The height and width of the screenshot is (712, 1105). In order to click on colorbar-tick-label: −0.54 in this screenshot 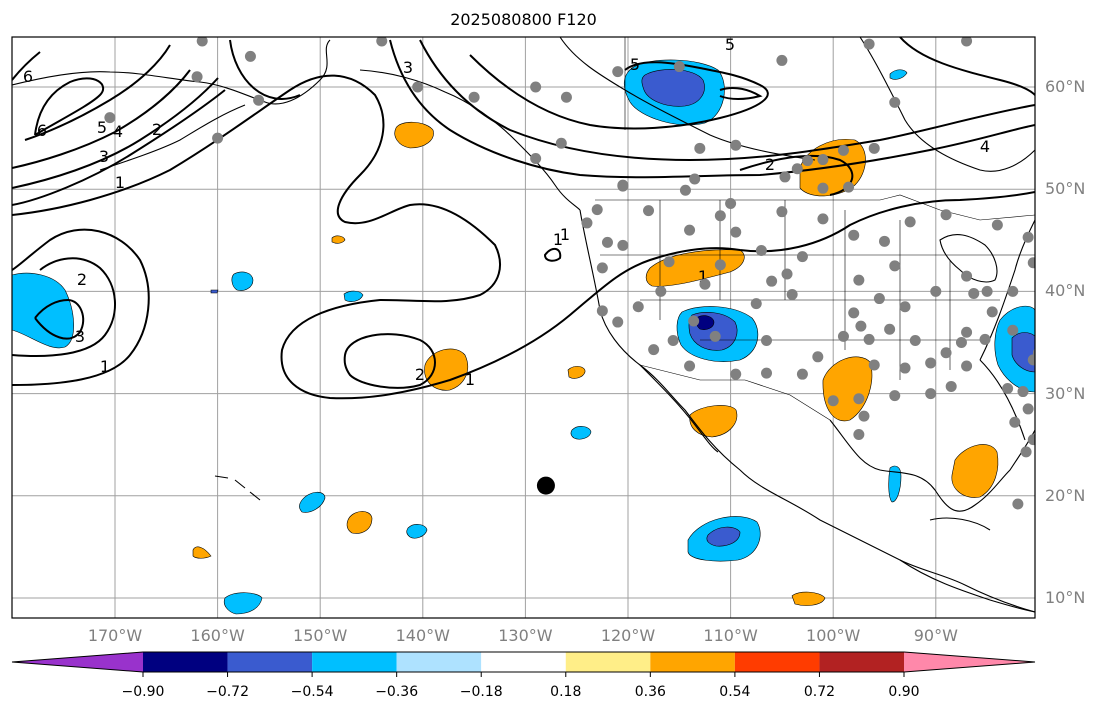, I will do `click(312, 692)`.